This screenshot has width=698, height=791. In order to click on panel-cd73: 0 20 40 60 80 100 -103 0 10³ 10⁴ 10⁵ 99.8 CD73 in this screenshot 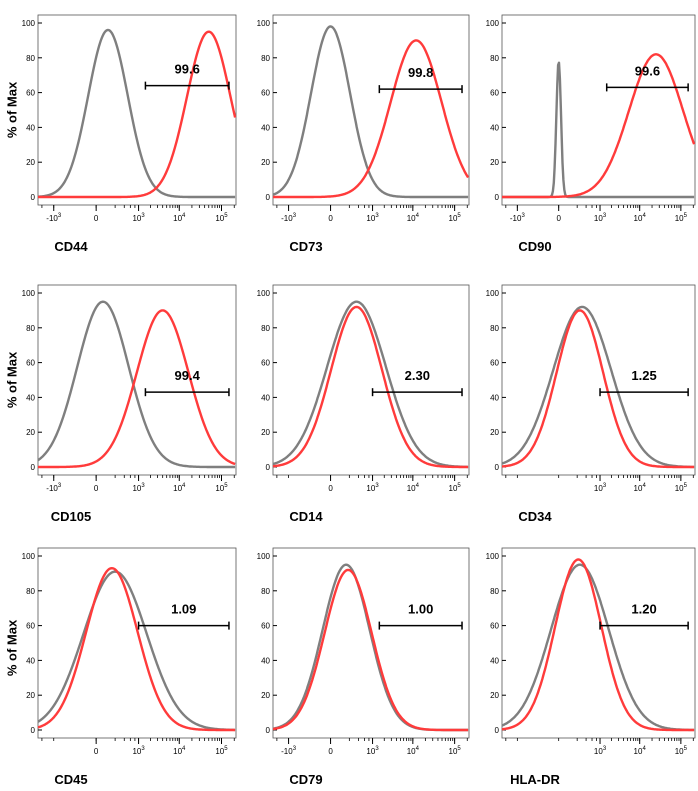, I will do `click(363, 134)`.